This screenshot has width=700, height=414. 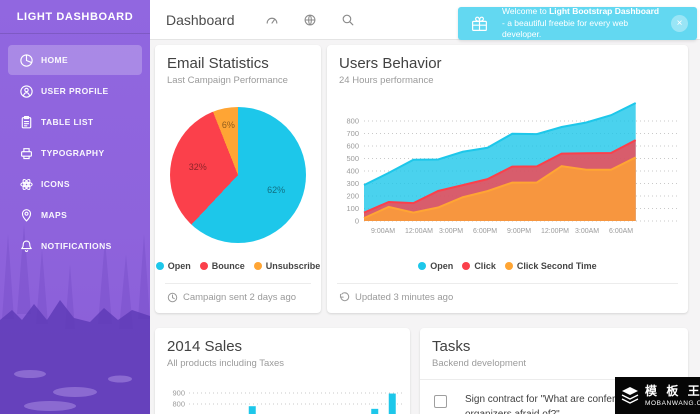 I want to click on card-title: Tasks, so click(x=451, y=346).